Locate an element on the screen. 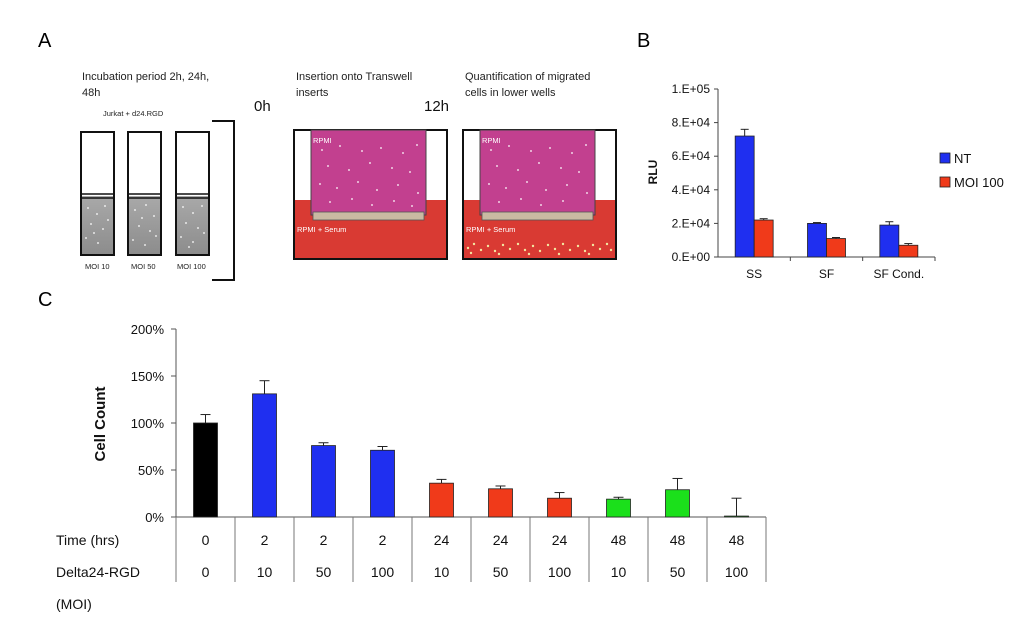  panel-b-ytick-label: 4.E+04 is located at coordinates (691, 190).